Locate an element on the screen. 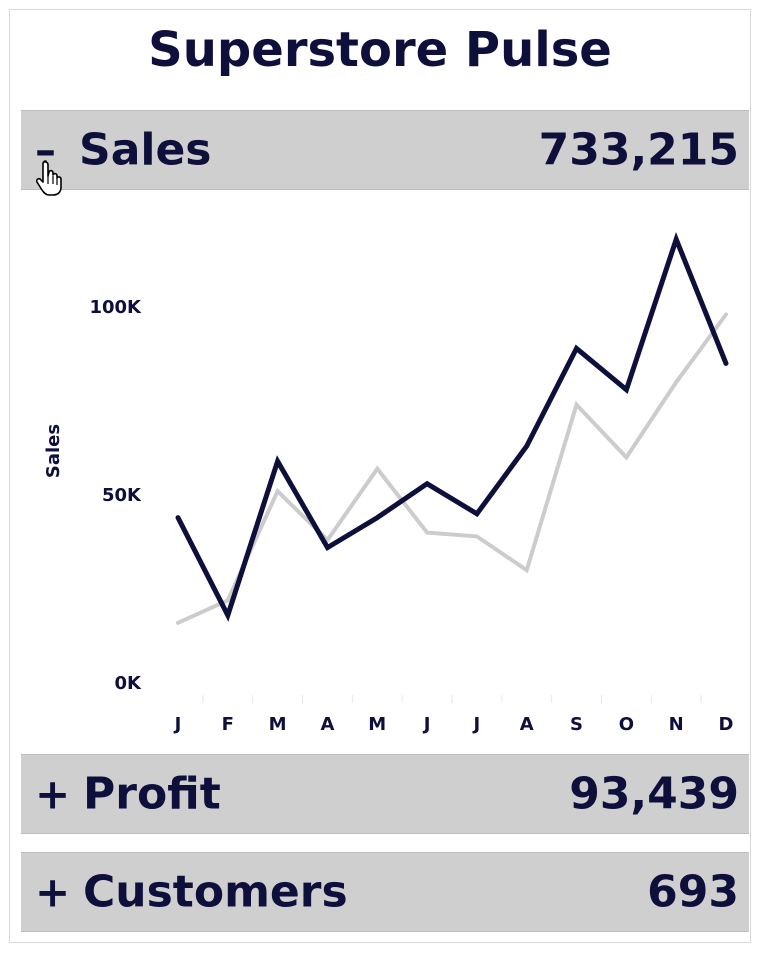 This screenshot has width=760, height=960. collapse-toggle-icon: – is located at coordinates (45, 150).